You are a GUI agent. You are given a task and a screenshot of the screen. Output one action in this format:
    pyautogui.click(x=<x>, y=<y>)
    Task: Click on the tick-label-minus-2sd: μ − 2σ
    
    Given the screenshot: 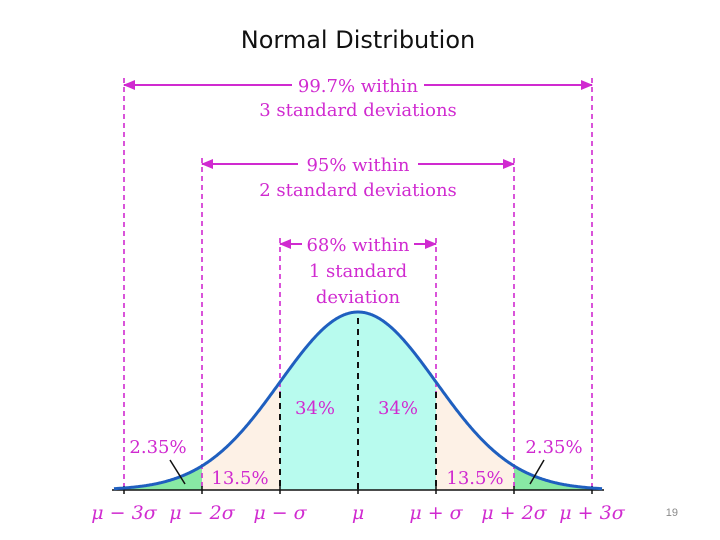 What is the action you would take?
    pyautogui.click(x=202, y=513)
    